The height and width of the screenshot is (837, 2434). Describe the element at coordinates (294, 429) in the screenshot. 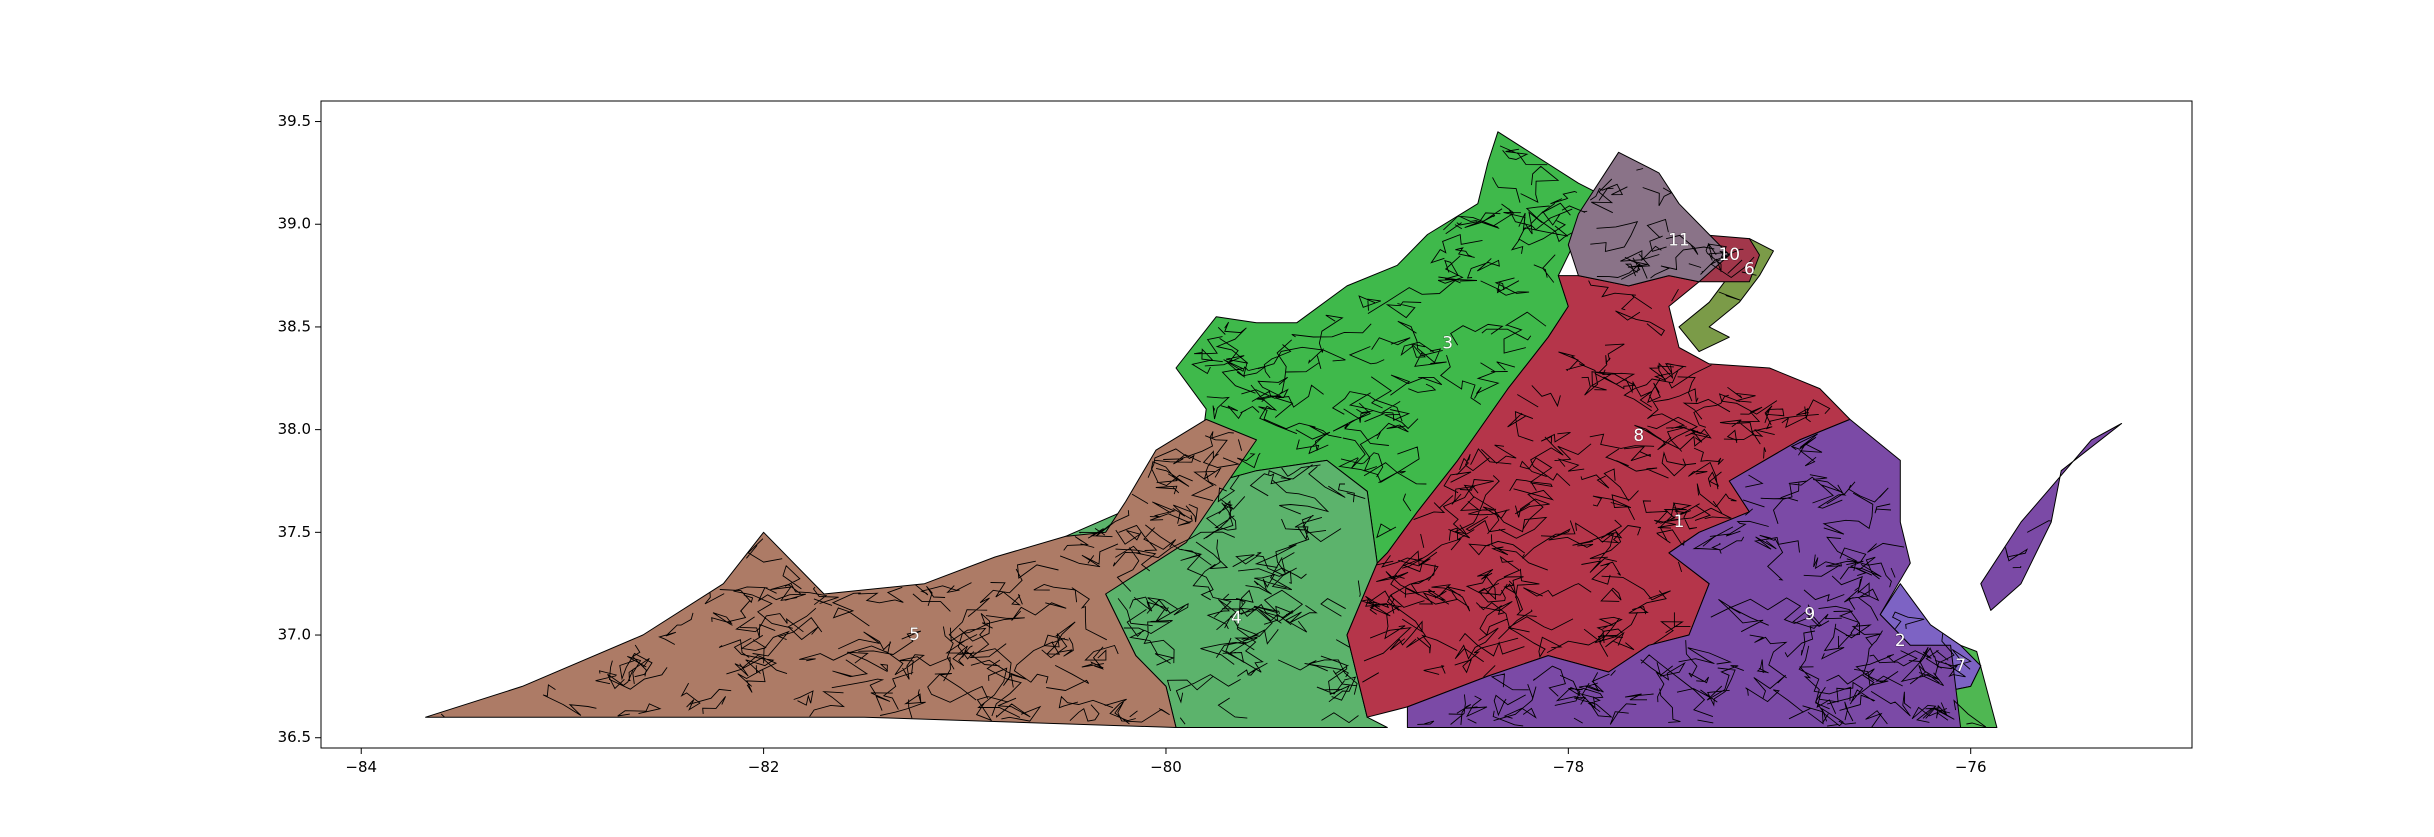

I see `y-tick-label: 38.0` at that location.